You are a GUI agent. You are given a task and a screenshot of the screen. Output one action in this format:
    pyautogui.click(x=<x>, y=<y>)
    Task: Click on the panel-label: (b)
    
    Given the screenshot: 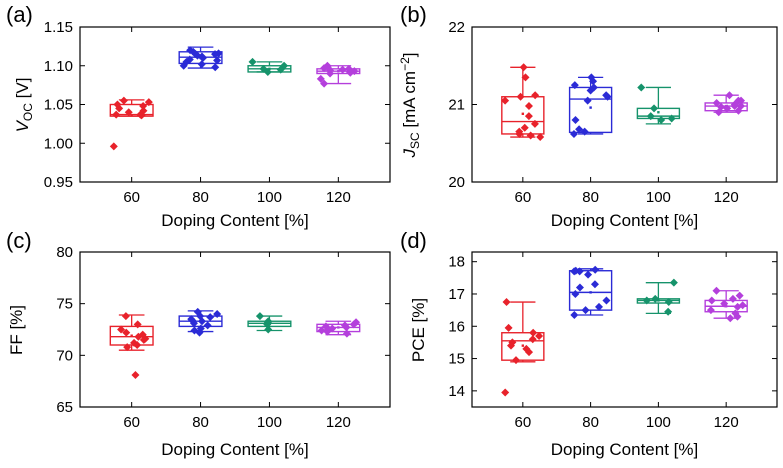 What is the action you would take?
    pyautogui.click(x=413, y=14)
    